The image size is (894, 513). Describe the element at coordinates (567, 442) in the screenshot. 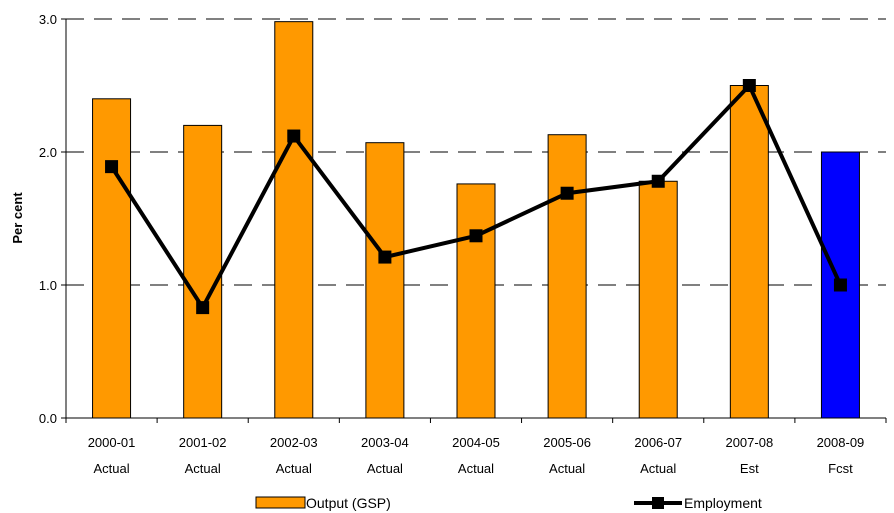

I see `x-tick-label: 2005-06` at that location.